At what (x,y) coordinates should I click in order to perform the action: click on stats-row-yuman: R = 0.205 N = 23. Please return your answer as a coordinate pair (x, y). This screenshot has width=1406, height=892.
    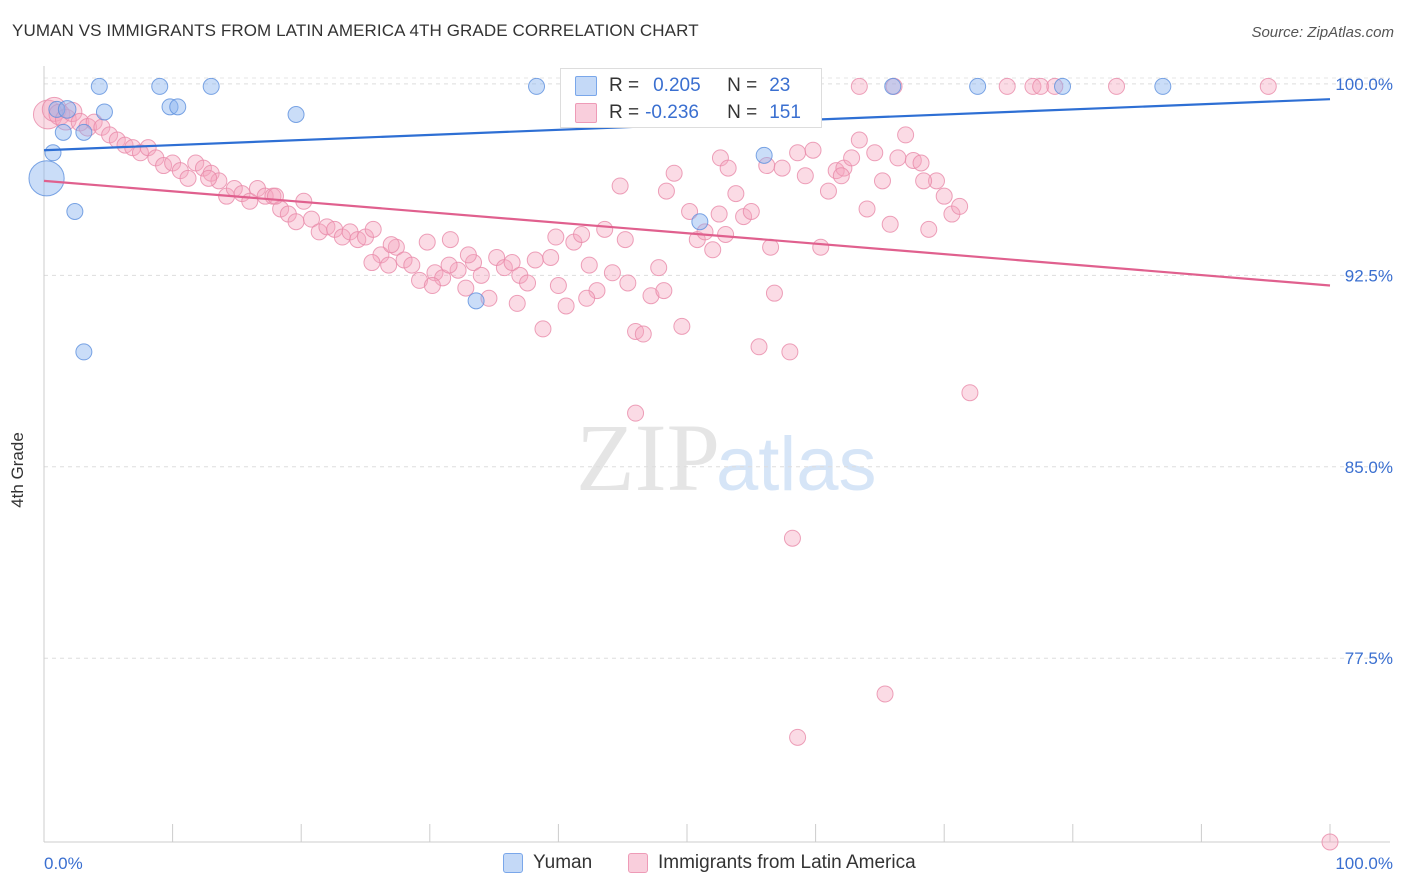
    Looking at the image, I should click on (682, 86).